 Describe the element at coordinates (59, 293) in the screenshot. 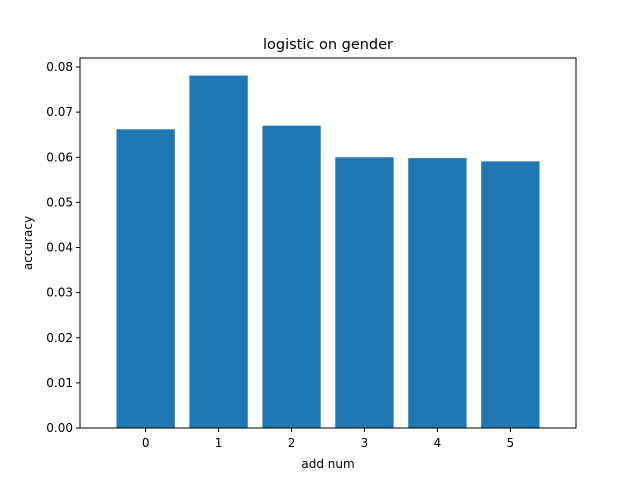

I see `y-tick-label: 0.03` at that location.